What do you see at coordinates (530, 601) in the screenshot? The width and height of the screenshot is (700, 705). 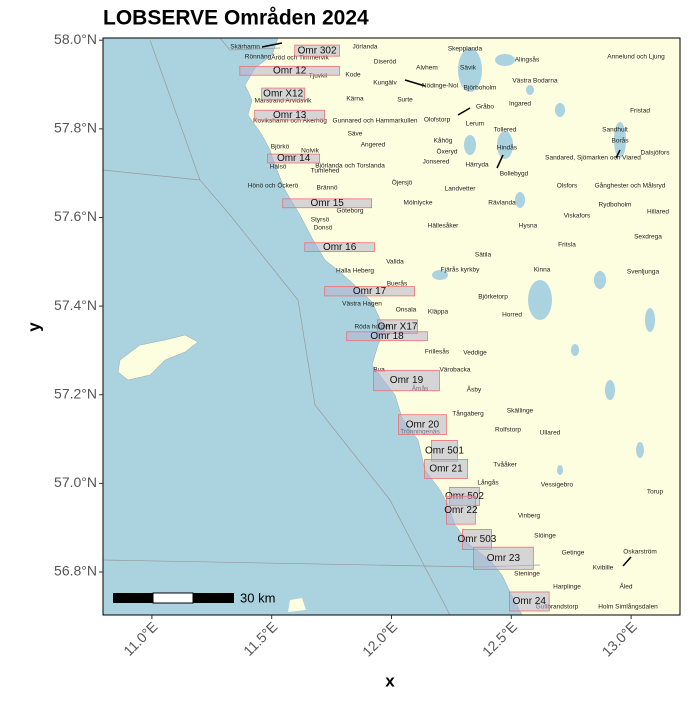 I see `area-label: Omr 24` at bounding box center [530, 601].